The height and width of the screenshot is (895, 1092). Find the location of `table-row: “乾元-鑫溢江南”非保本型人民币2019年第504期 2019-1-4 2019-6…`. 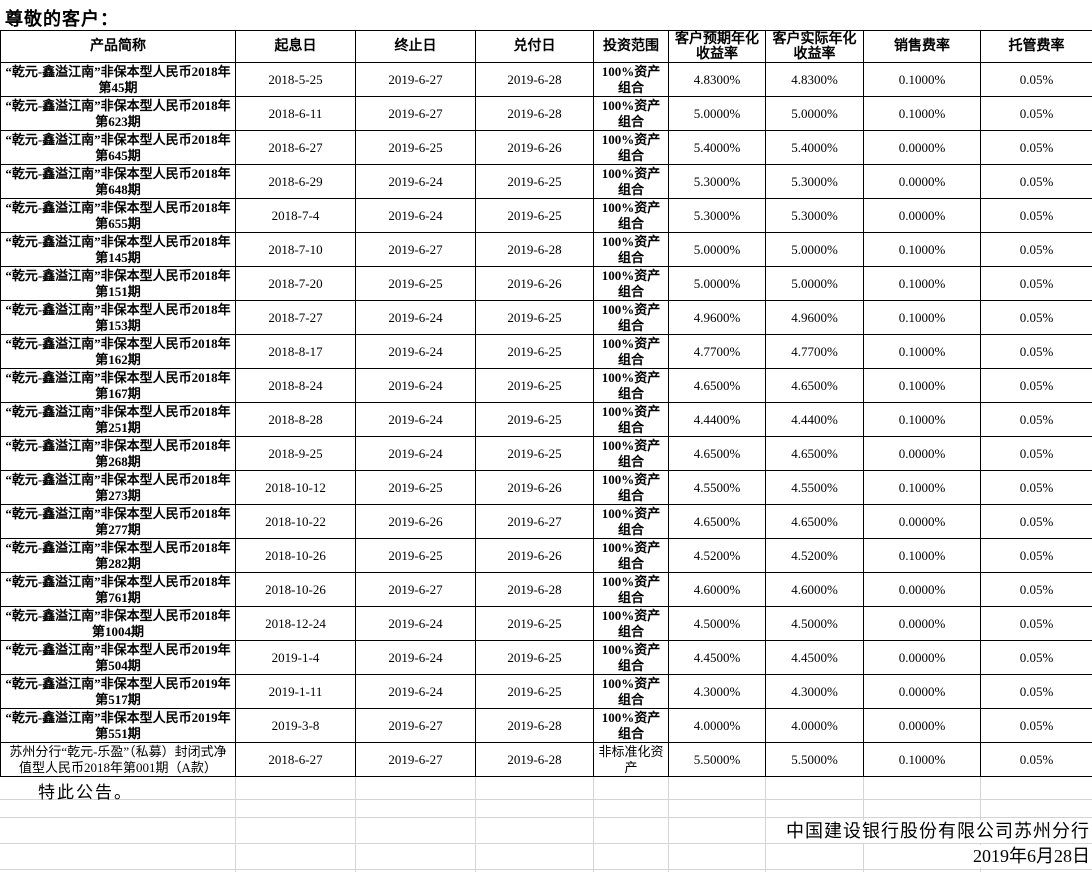

table-row: “乾元-鑫溢江南”非保本型人民币2019年第504期 2019-1-4 2019-6… is located at coordinates (546, 657).